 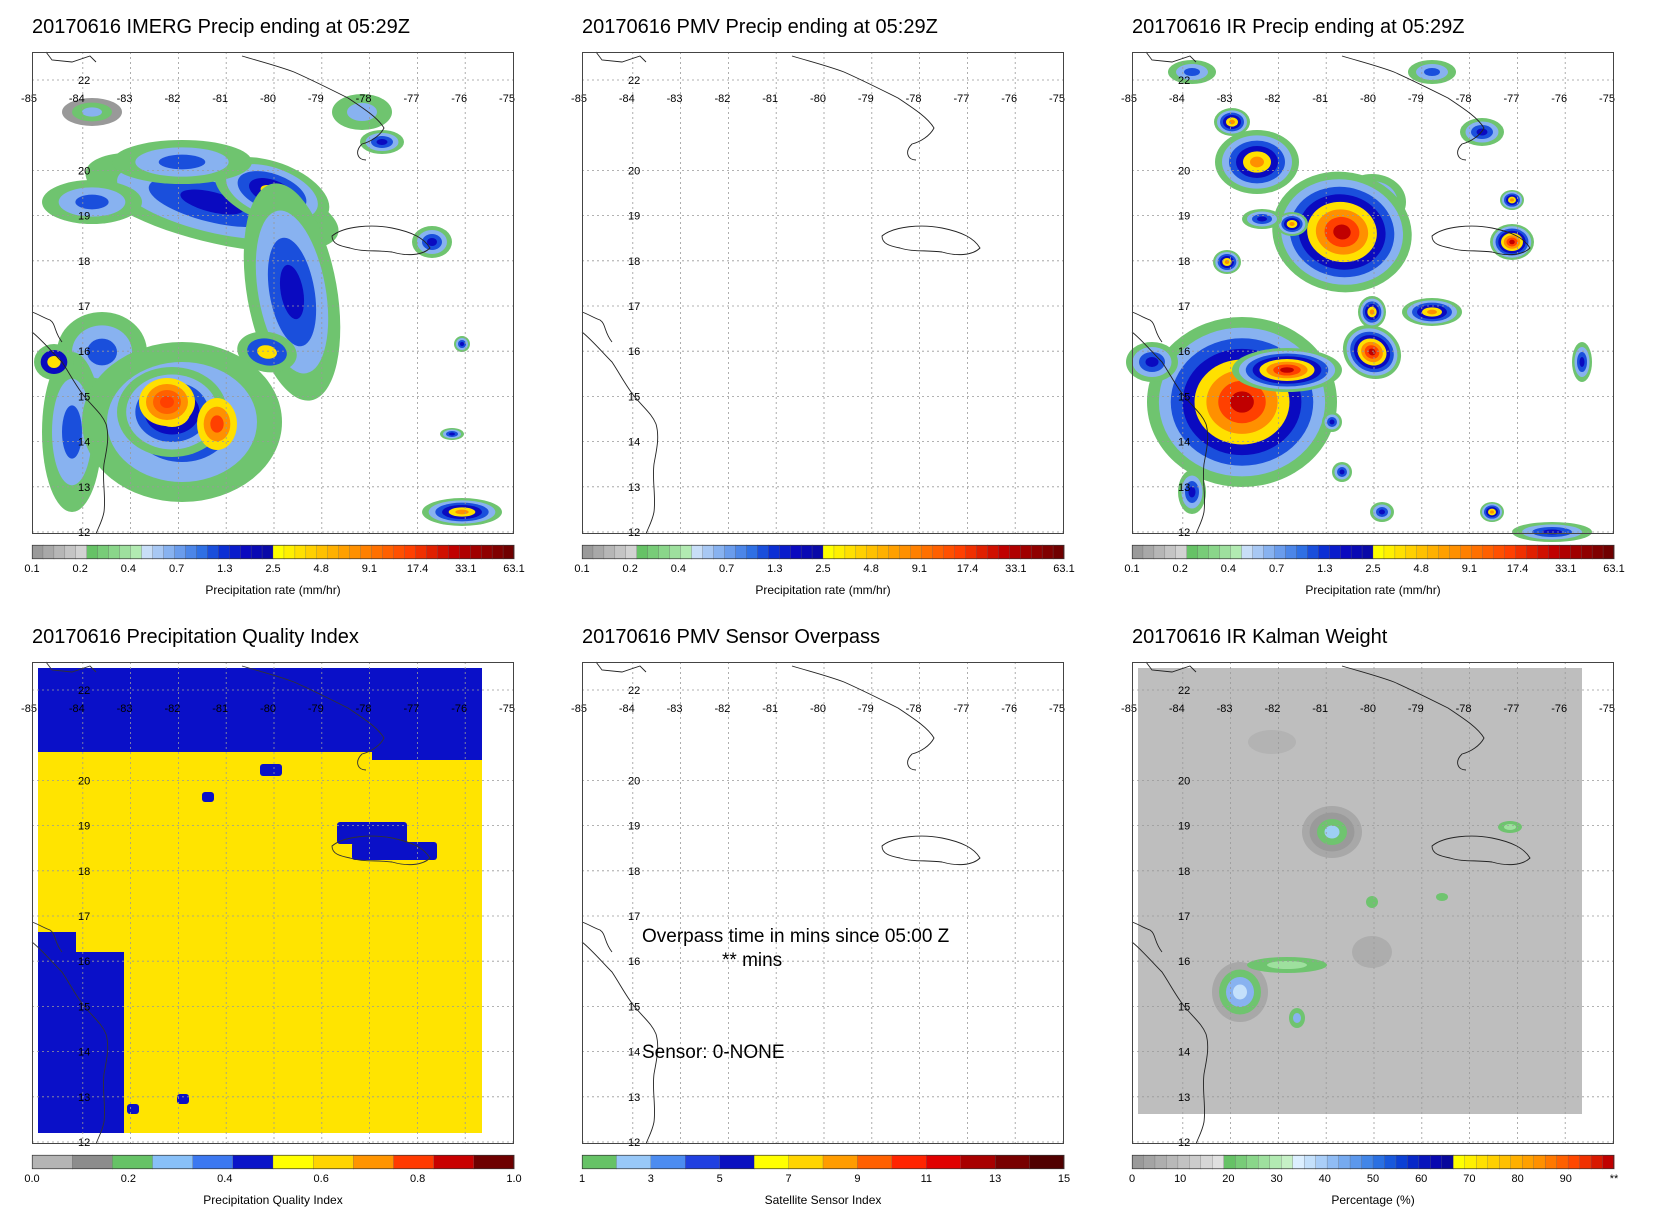 What do you see at coordinates (788, 1179) in the screenshot?
I see `colorbar-tick-label: 7` at bounding box center [788, 1179].